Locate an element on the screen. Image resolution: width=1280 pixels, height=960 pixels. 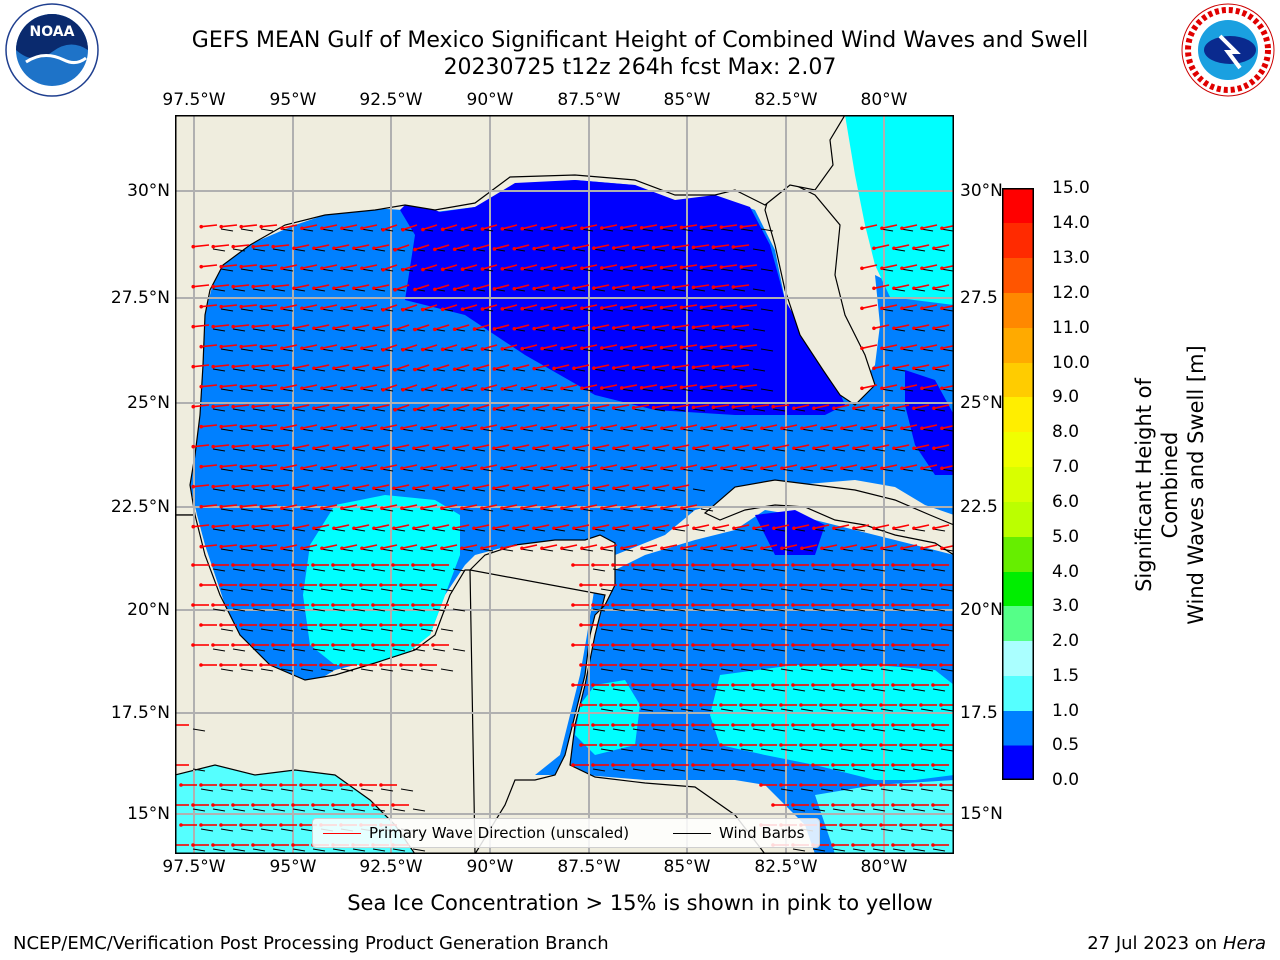
colorbar-band is located at coordinates (1018, 241).